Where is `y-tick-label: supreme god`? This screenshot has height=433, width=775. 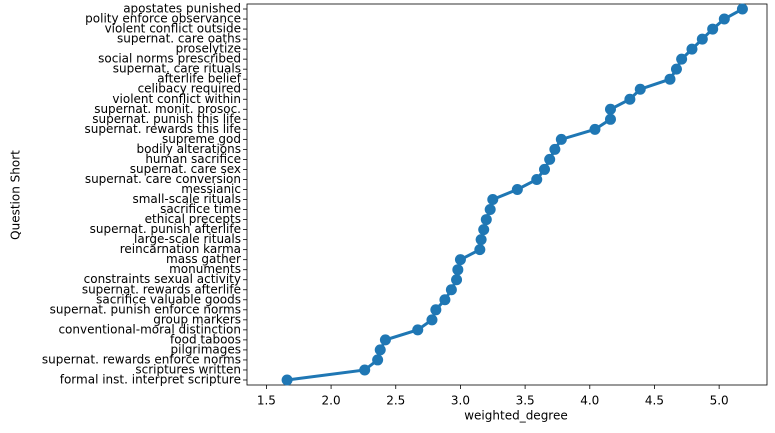 y-tick-label: supreme god is located at coordinates (201, 139).